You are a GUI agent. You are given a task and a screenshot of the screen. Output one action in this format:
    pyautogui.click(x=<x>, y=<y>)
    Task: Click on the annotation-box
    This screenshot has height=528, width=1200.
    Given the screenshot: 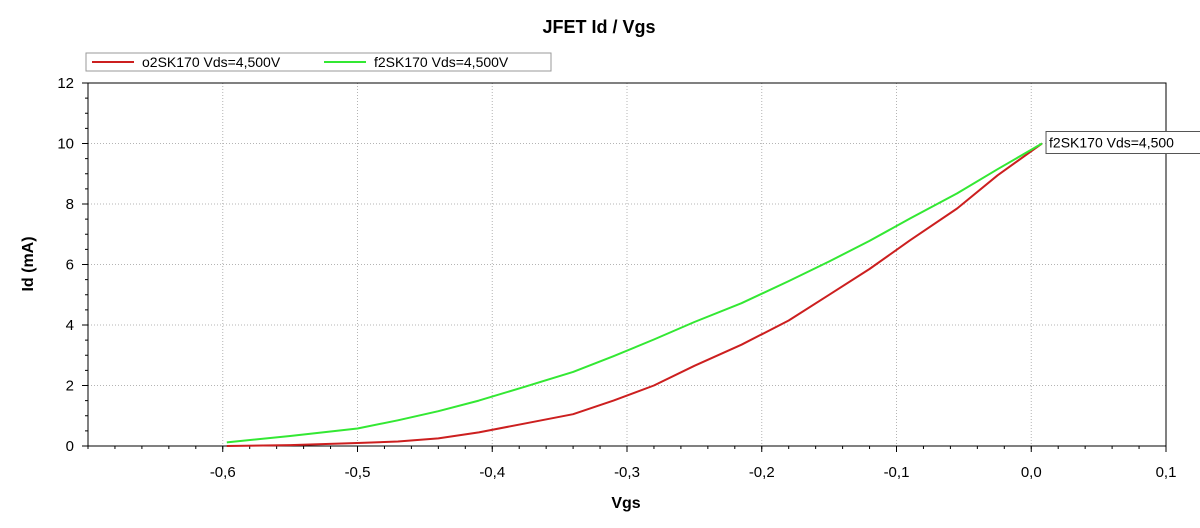 What is the action you would take?
    pyautogui.click(x=1122, y=142)
    